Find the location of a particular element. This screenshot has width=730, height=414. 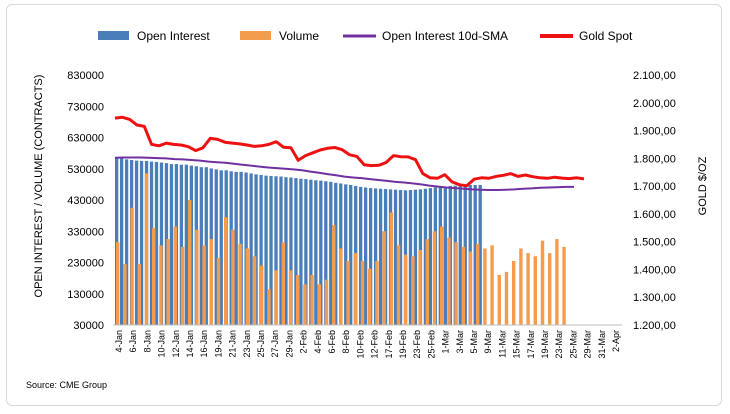

y2-tick-label: 1.600,00 is located at coordinates (654, 215).